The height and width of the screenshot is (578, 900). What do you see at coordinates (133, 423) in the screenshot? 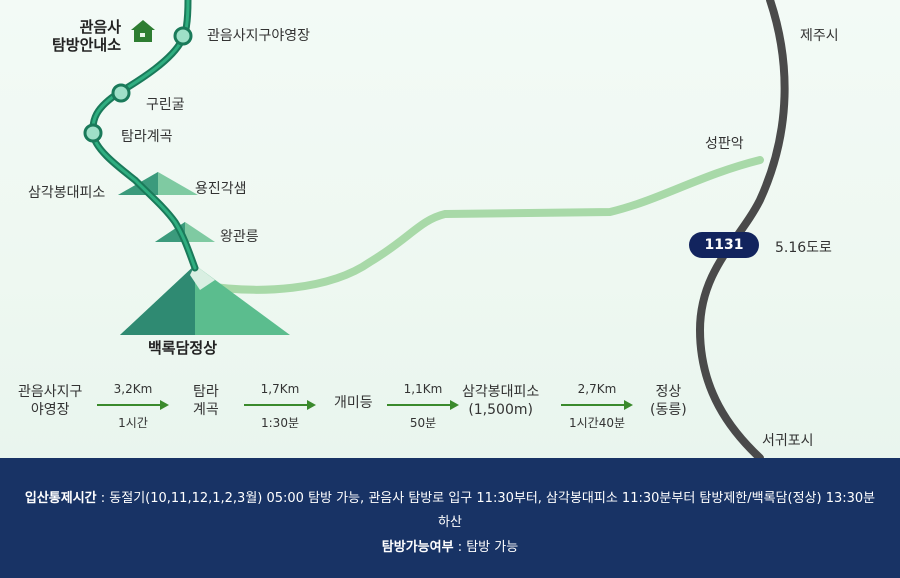
I see `segment-time: 1시간` at bounding box center [133, 423].